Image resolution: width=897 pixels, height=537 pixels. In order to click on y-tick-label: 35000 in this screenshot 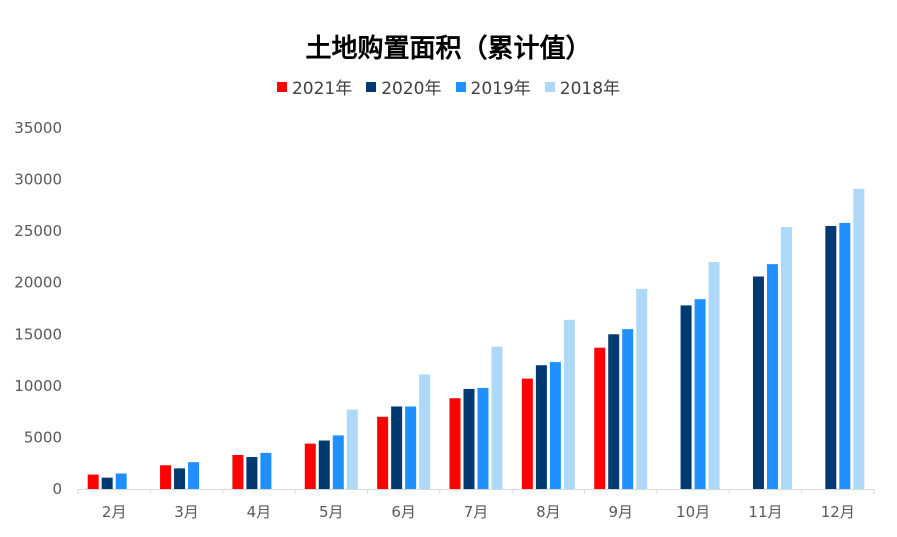, I will do `click(38, 128)`.